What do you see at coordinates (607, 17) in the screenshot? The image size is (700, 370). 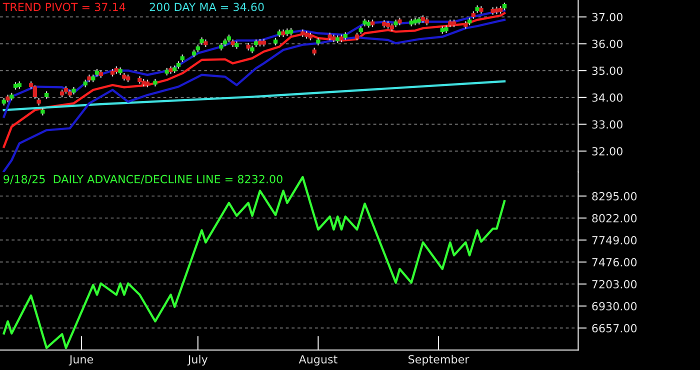 I see `y-tick-label: 37.00` at bounding box center [607, 17].